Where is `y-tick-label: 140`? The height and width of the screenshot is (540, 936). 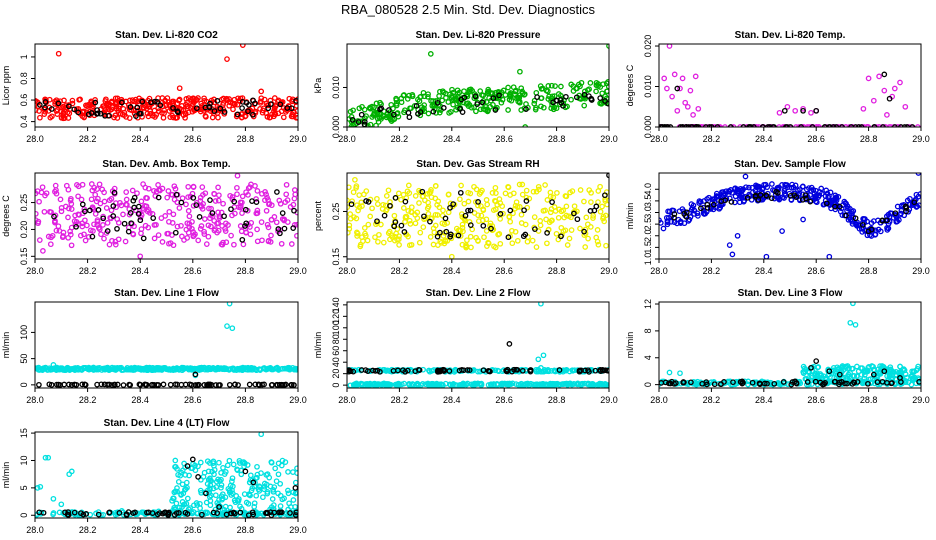
y-tick-label: 140 is located at coordinates (336, 304).